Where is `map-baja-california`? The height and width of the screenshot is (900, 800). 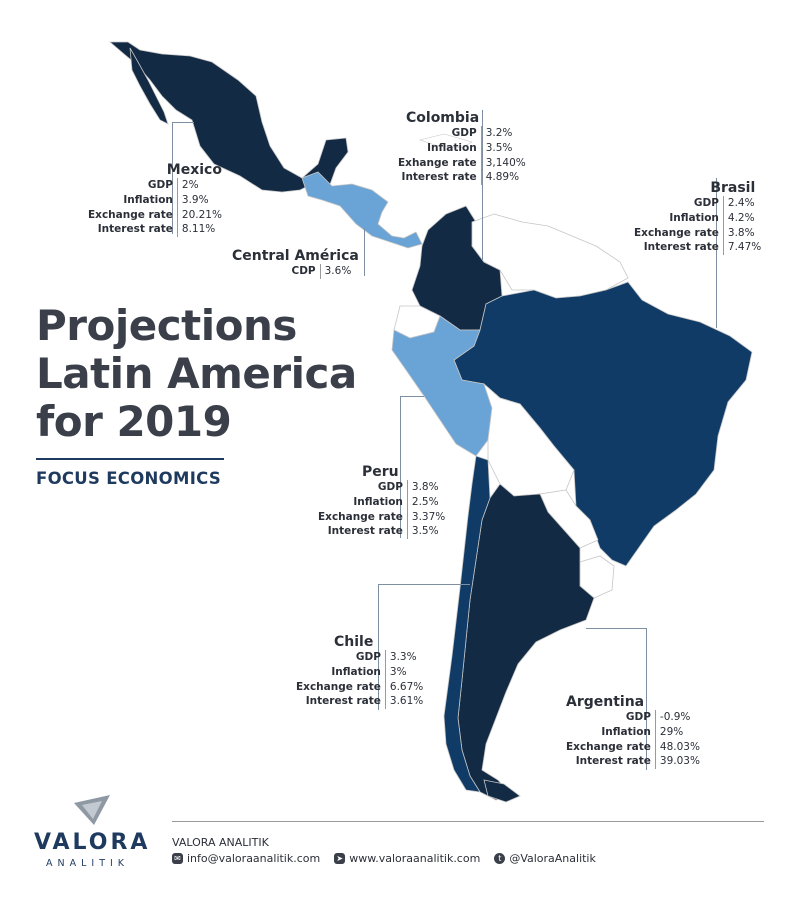
map-baja-california is located at coordinates (149, 86).